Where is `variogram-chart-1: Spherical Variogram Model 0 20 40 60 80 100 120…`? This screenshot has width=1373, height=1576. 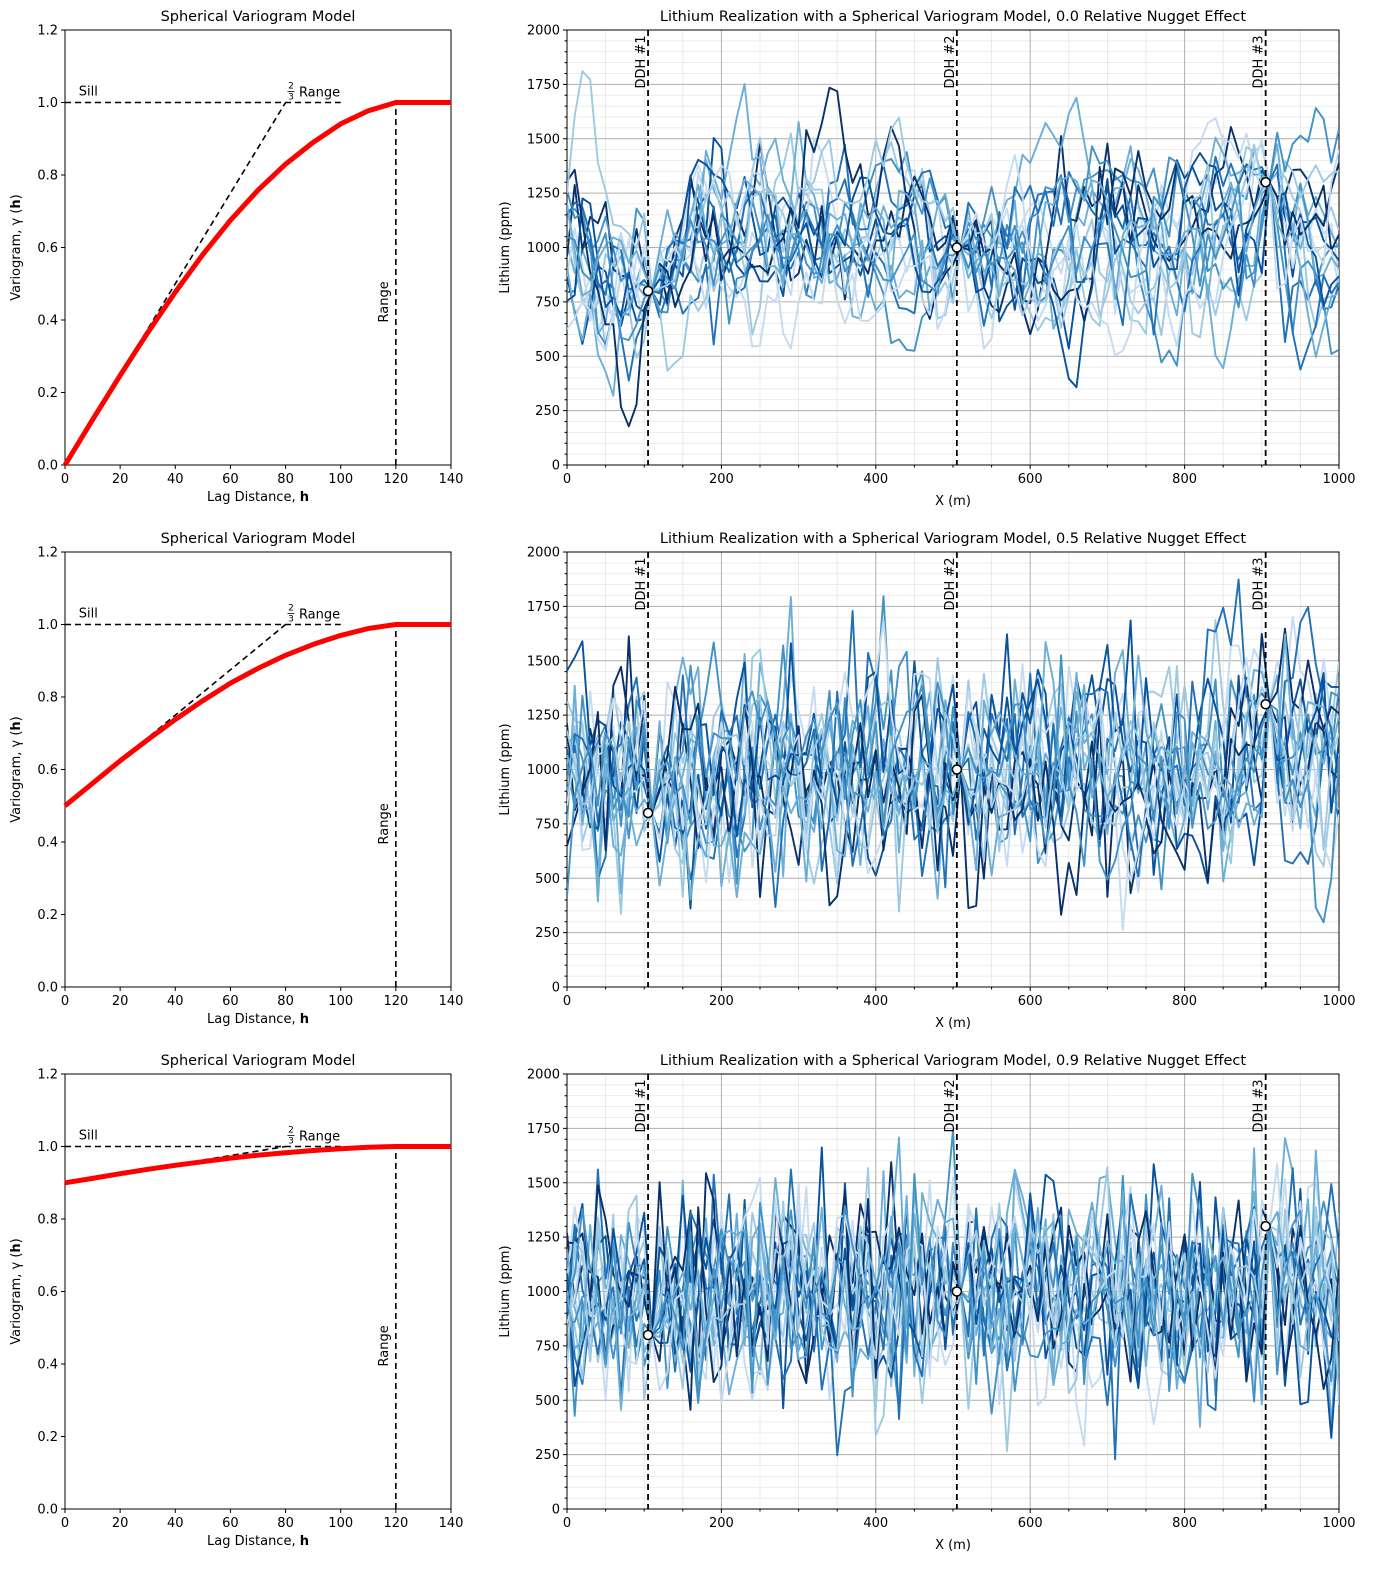
variogram-chart-1: Spherical Variogram Model 0 20 40 60 80 100 120… is located at coordinates (236, 779).